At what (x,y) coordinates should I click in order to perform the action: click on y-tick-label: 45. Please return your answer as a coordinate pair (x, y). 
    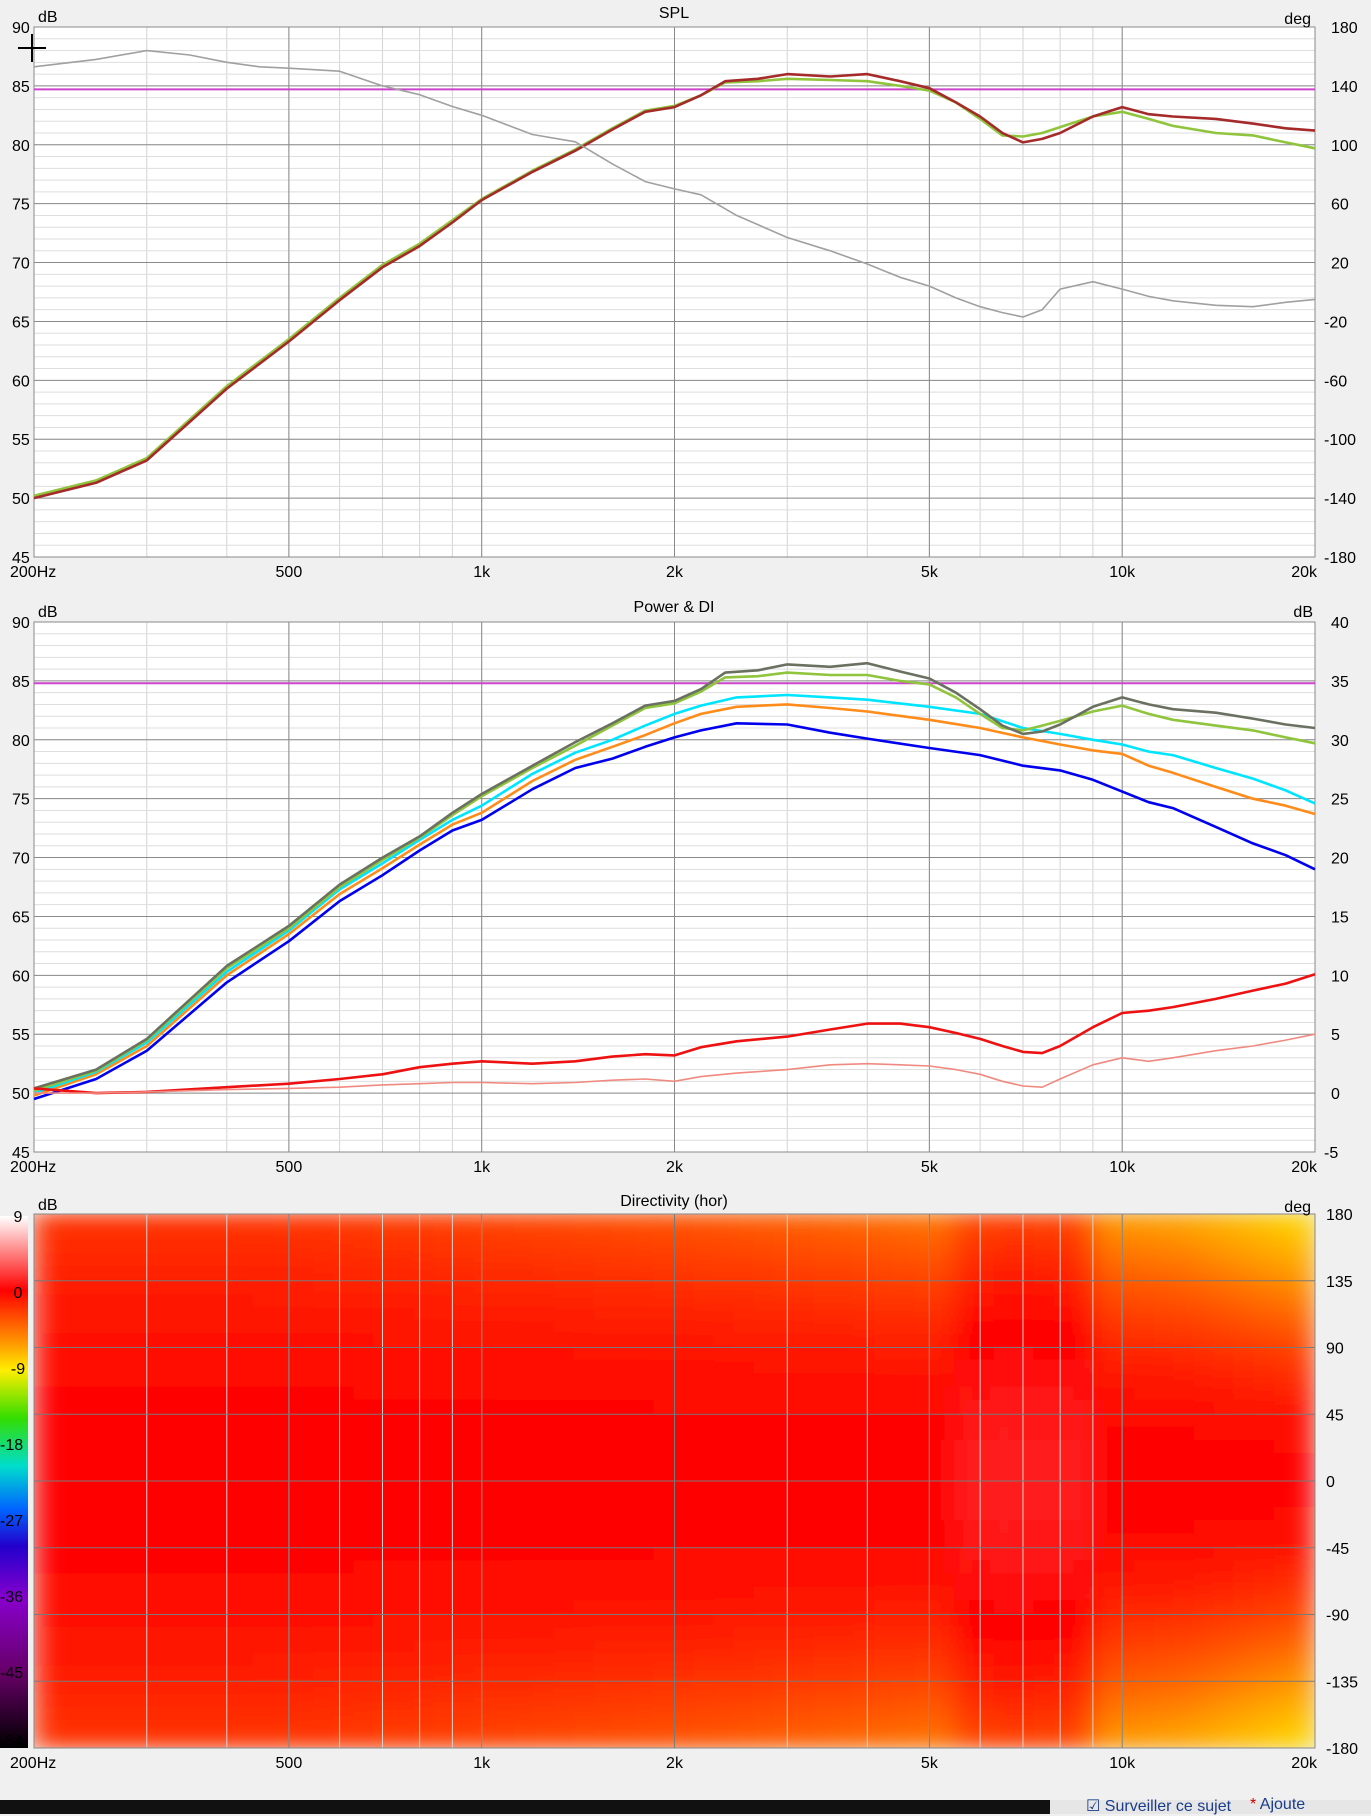
    Looking at the image, I should click on (1335, 1415).